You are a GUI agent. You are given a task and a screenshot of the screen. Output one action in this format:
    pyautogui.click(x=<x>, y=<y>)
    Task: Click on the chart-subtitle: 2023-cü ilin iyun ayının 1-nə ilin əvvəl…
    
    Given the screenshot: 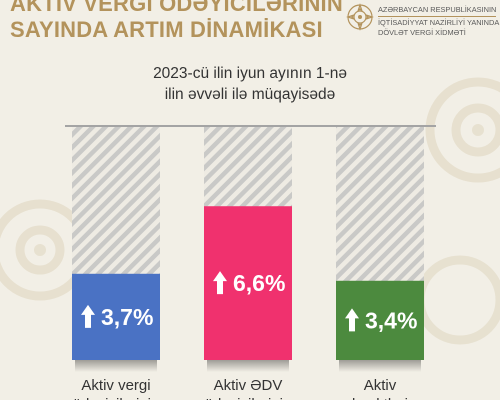 What is the action you would take?
    pyautogui.click(x=250, y=84)
    